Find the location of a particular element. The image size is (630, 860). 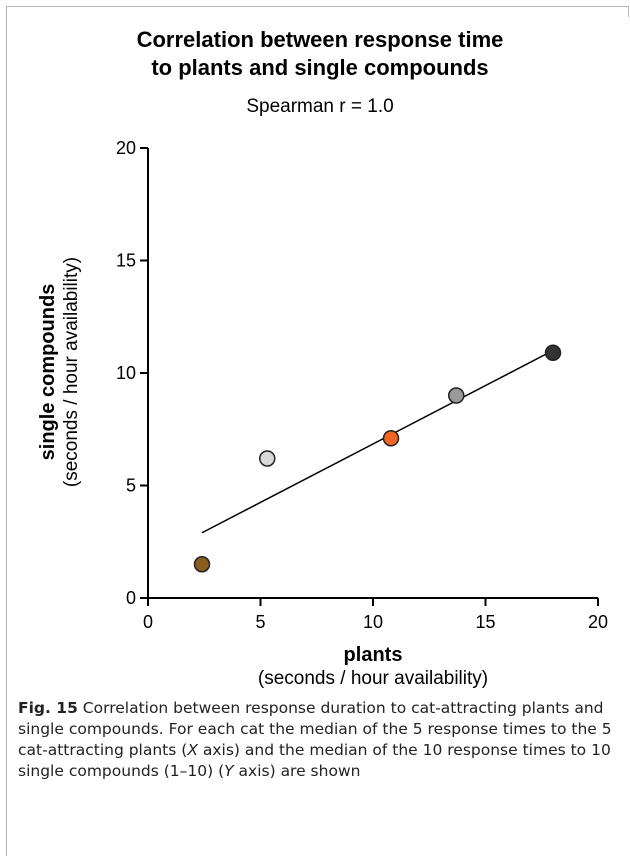

y-tick-label: 20 is located at coordinates (126, 148).